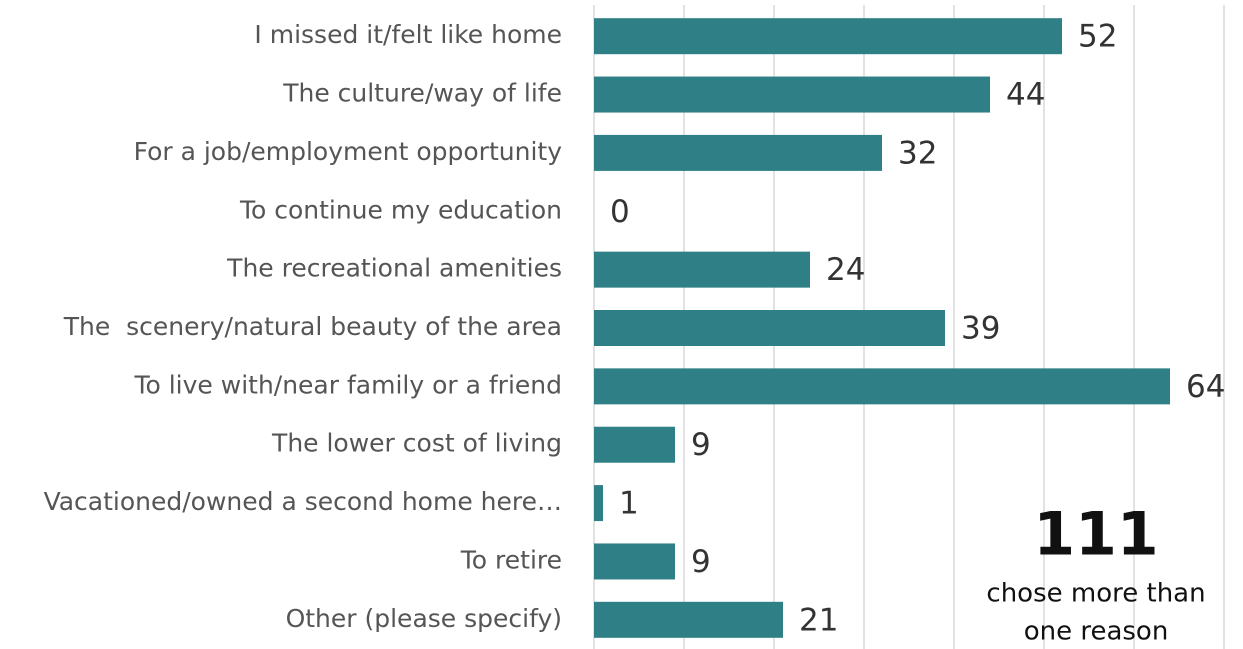 The height and width of the screenshot is (649, 1243). Describe the element at coordinates (422, 93) in the screenshot. I see `category-label: The culture/way of life` at that location.